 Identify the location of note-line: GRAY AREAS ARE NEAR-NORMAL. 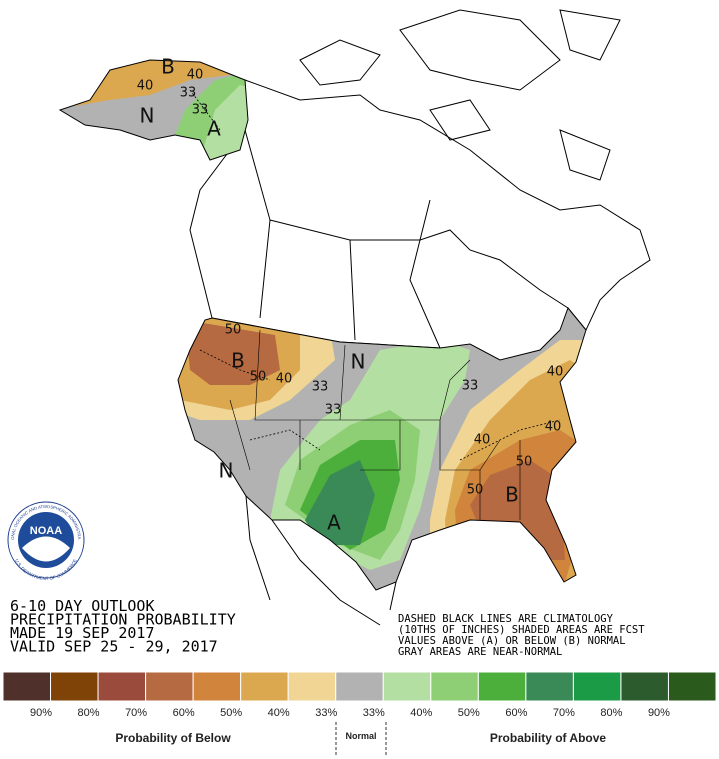
(480, 652).